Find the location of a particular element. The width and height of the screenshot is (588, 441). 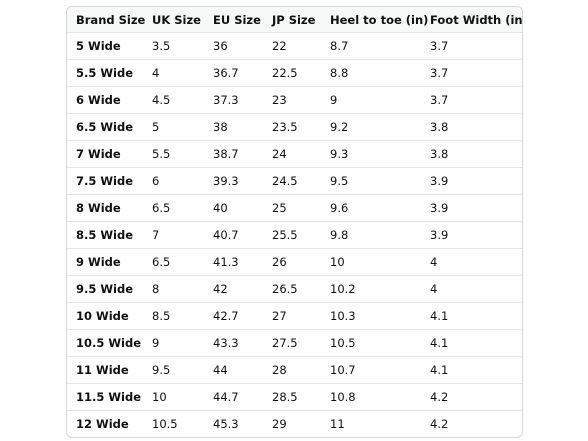

table-cell: 9.6 is located at coordinates (371, 208).